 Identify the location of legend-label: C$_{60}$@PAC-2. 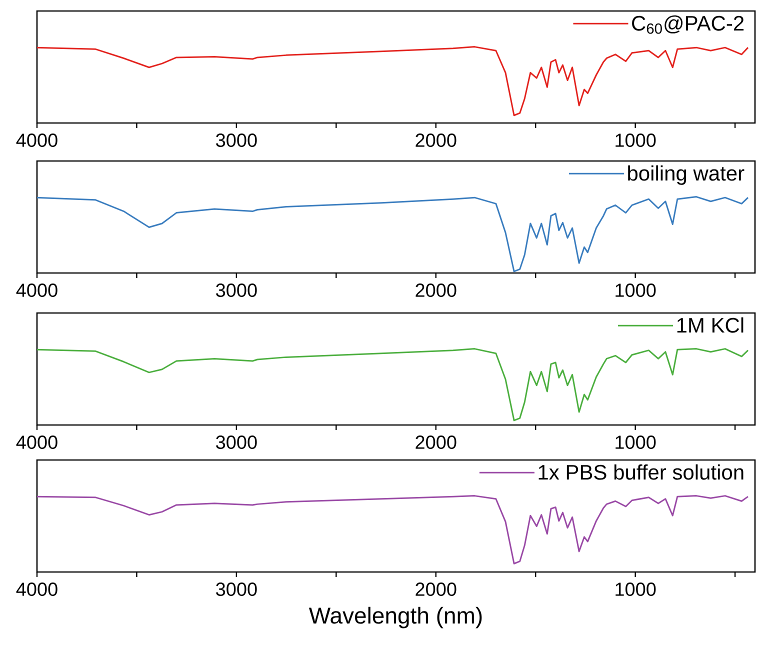
(688, 24).